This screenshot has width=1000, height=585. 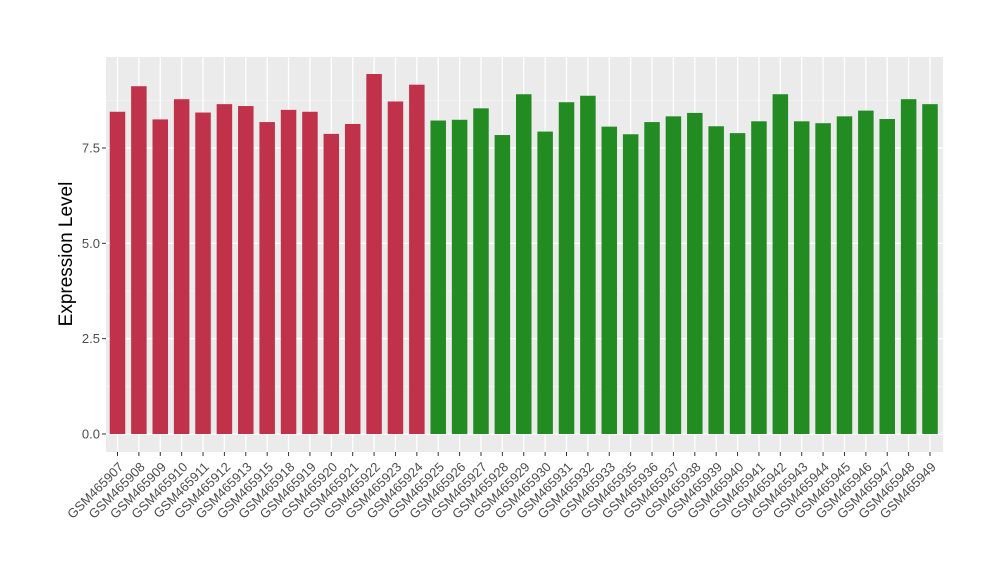 I want to click on bar-GSM465940, so click(x=737, y=283).